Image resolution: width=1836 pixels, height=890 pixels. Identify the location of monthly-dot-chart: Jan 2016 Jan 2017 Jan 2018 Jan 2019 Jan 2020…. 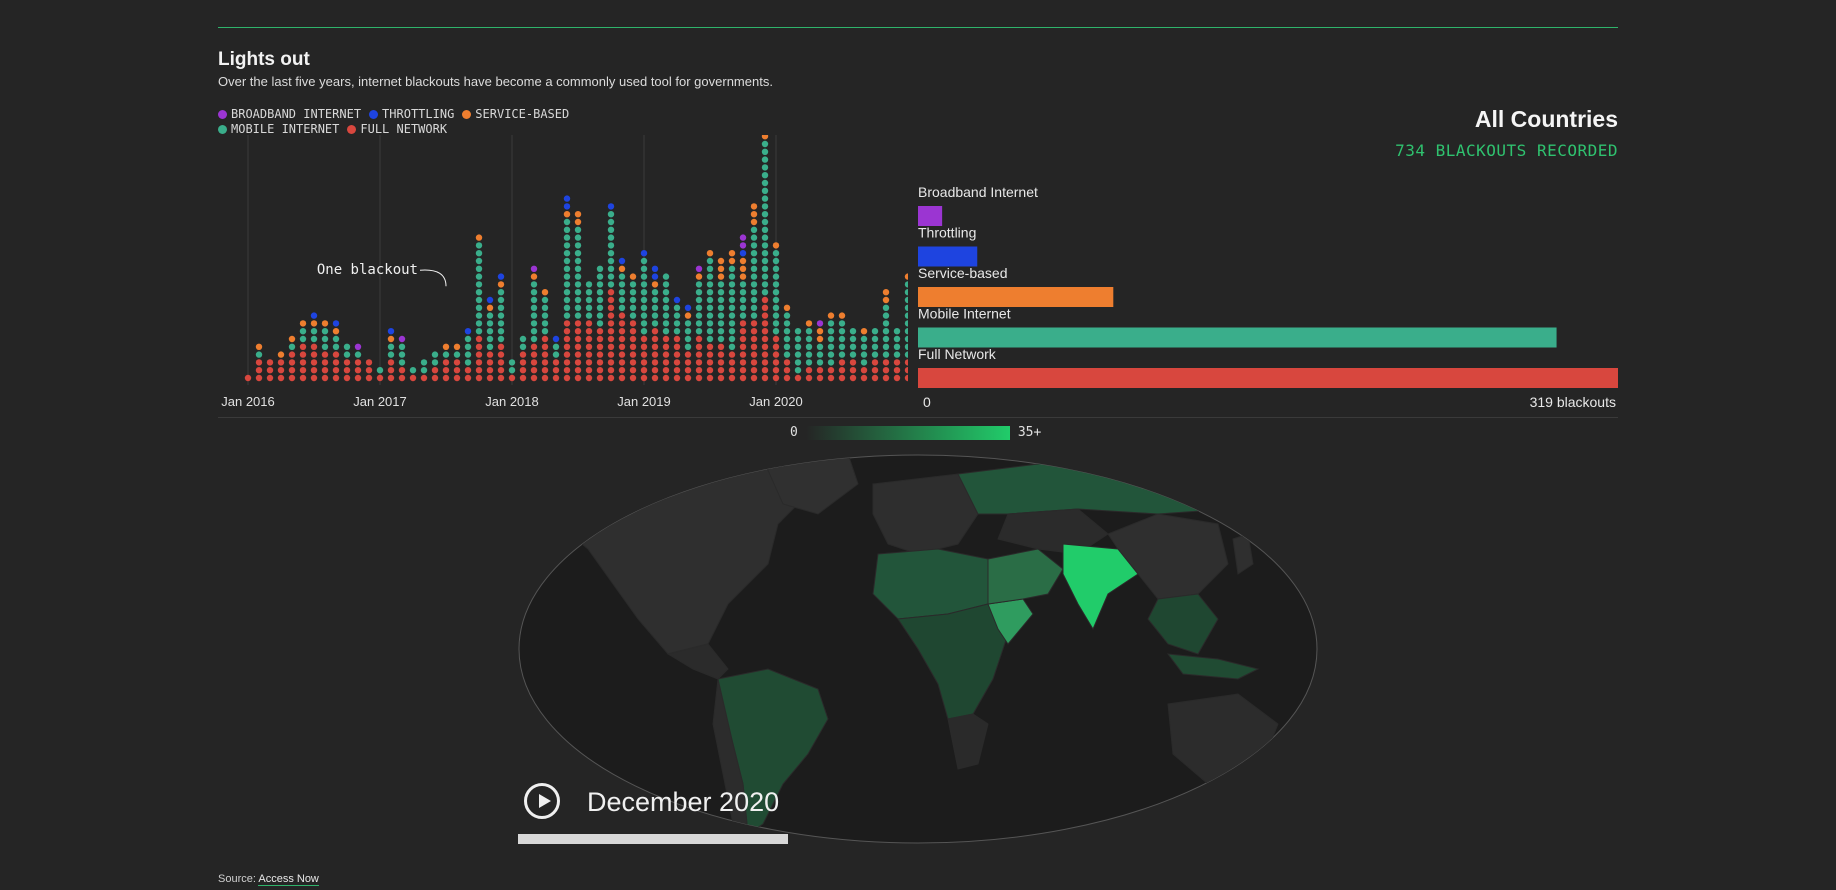
(563, 275).